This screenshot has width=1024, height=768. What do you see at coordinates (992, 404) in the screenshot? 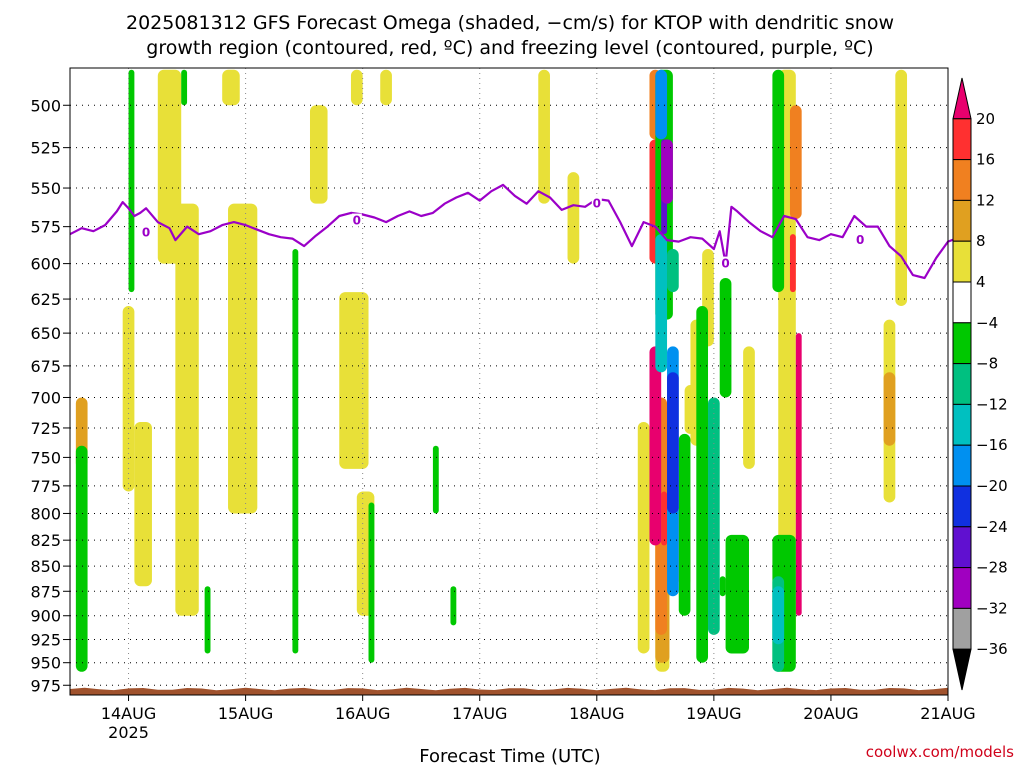
I see `colorbar-label-7: −12` at bounding box center [992, 404].